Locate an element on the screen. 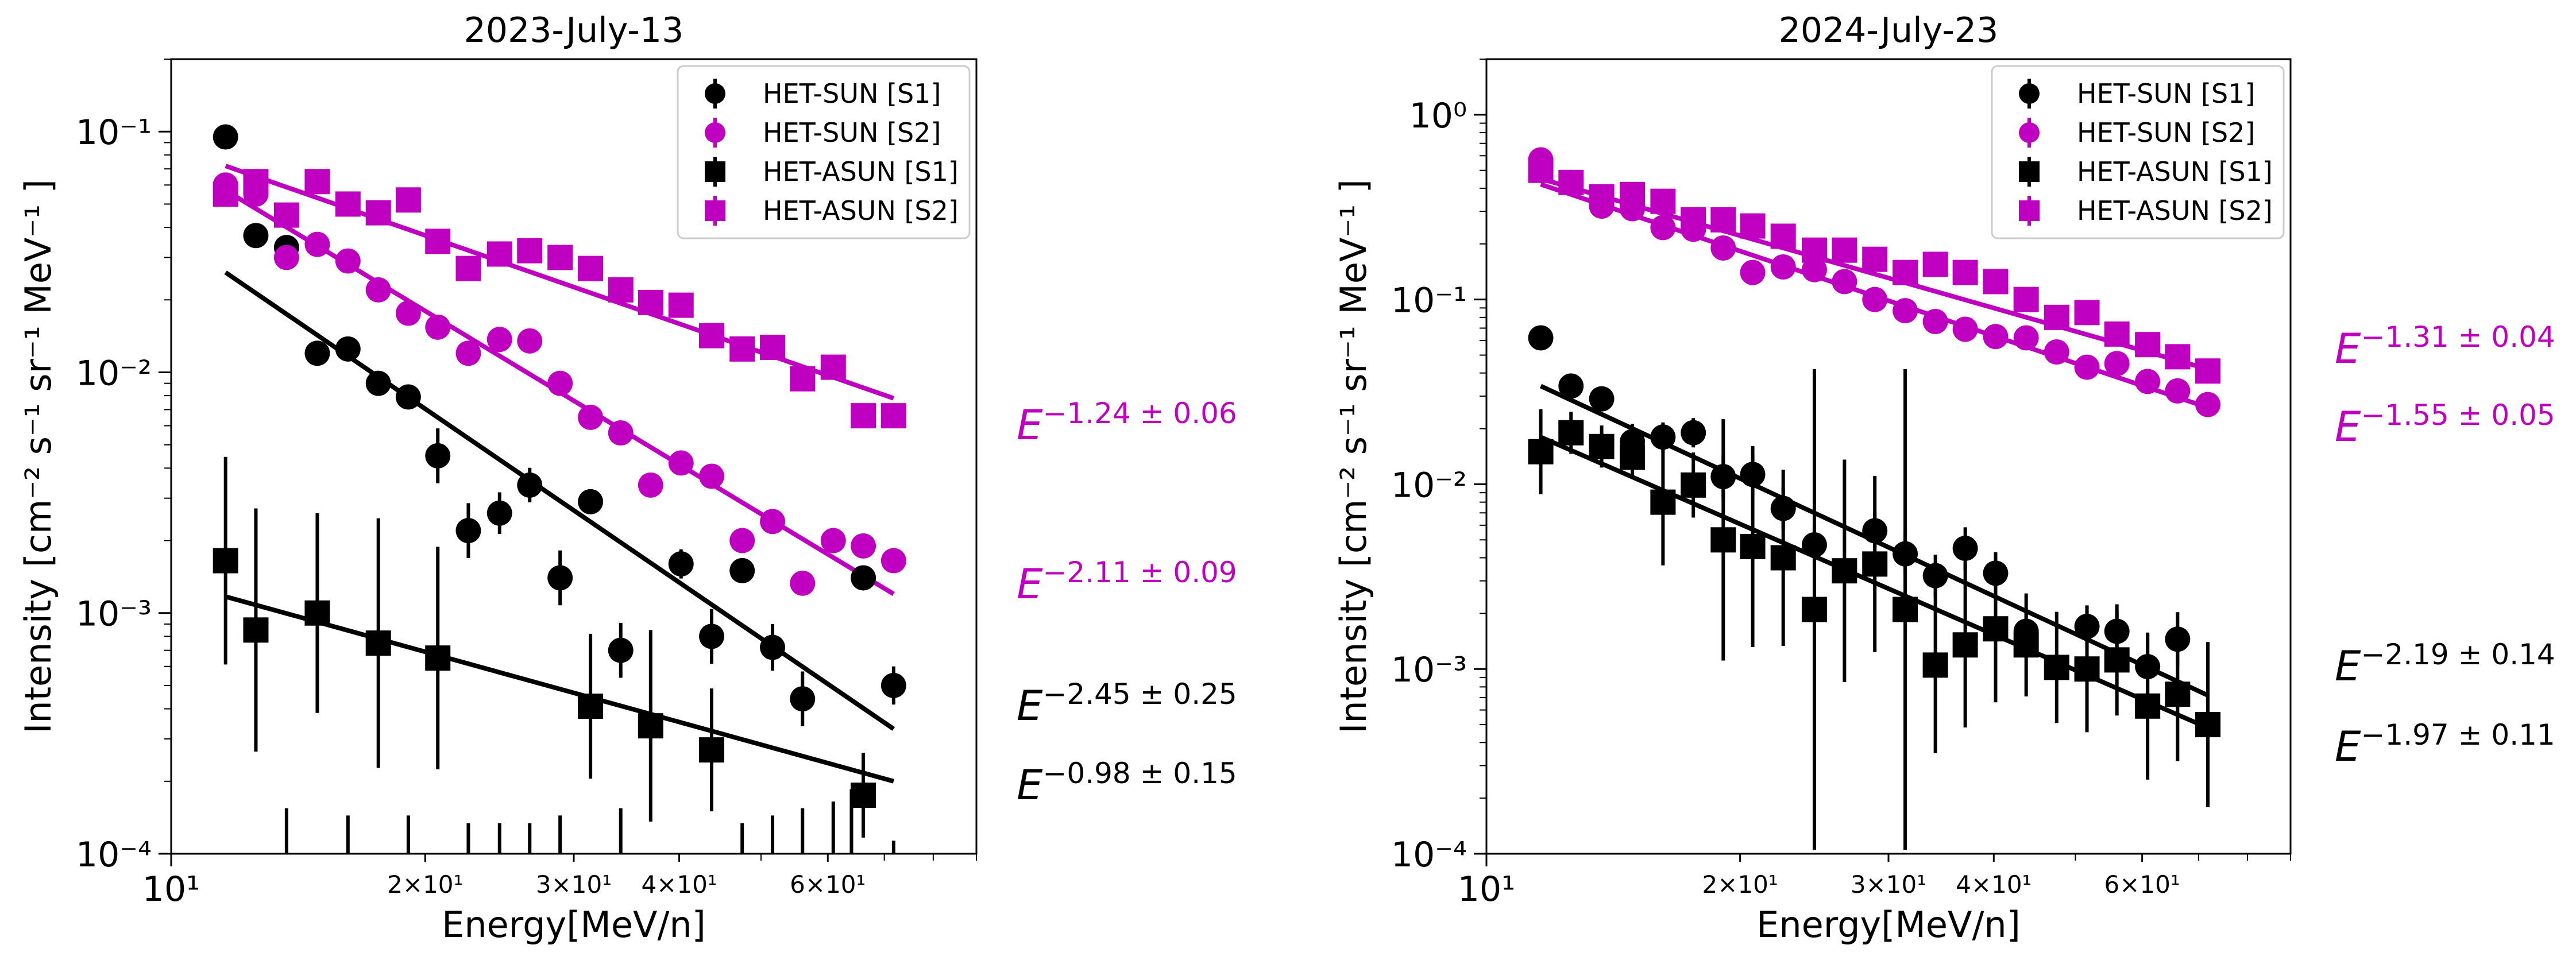 The width and height of the screenshot is (2576, 968). fit-annotation: E−1.55 ± 0.05 is located at coordinates (2445, 424).